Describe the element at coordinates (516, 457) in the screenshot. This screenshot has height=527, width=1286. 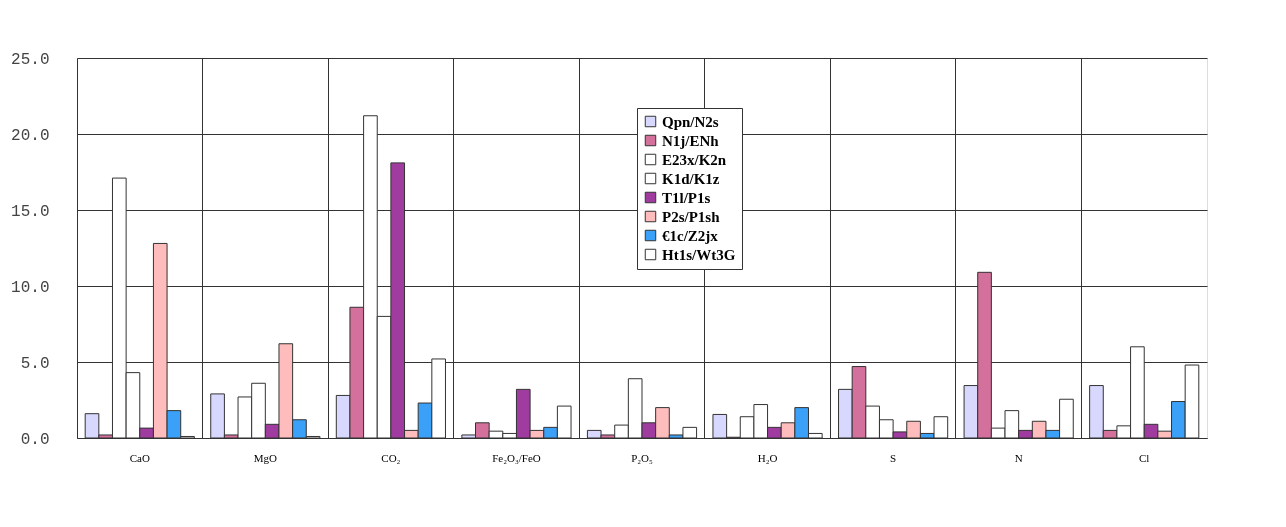
I see `x-tick-label: Fe₂O₃/FeO` at that location.